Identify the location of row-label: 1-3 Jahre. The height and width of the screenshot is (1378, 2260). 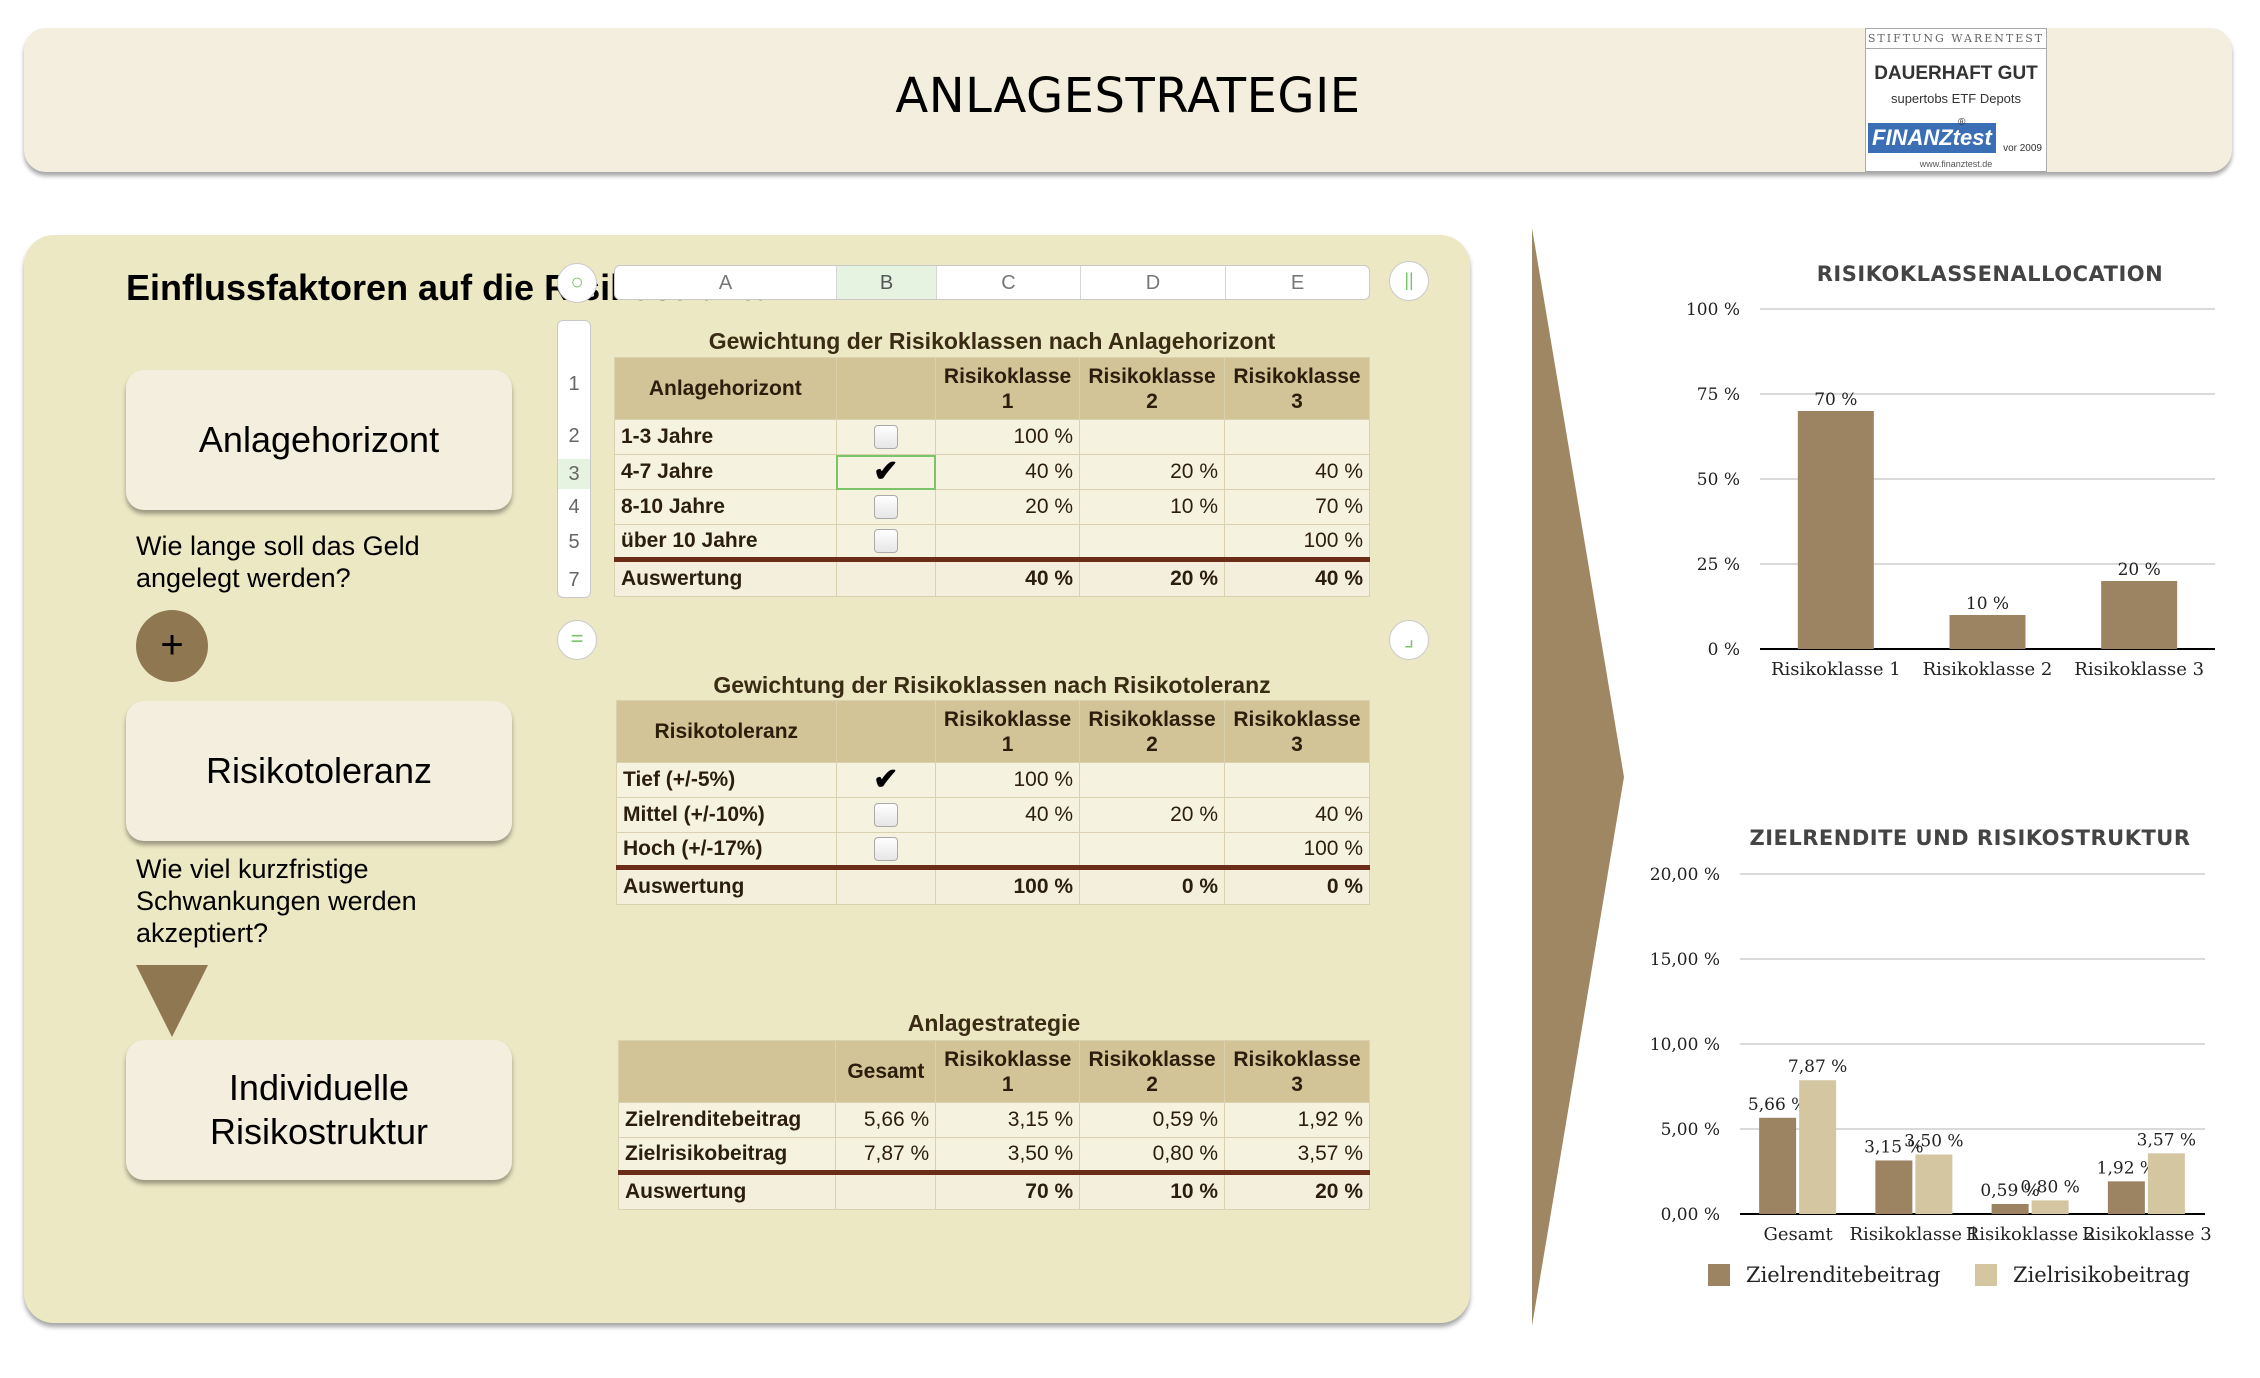
(725, 437).